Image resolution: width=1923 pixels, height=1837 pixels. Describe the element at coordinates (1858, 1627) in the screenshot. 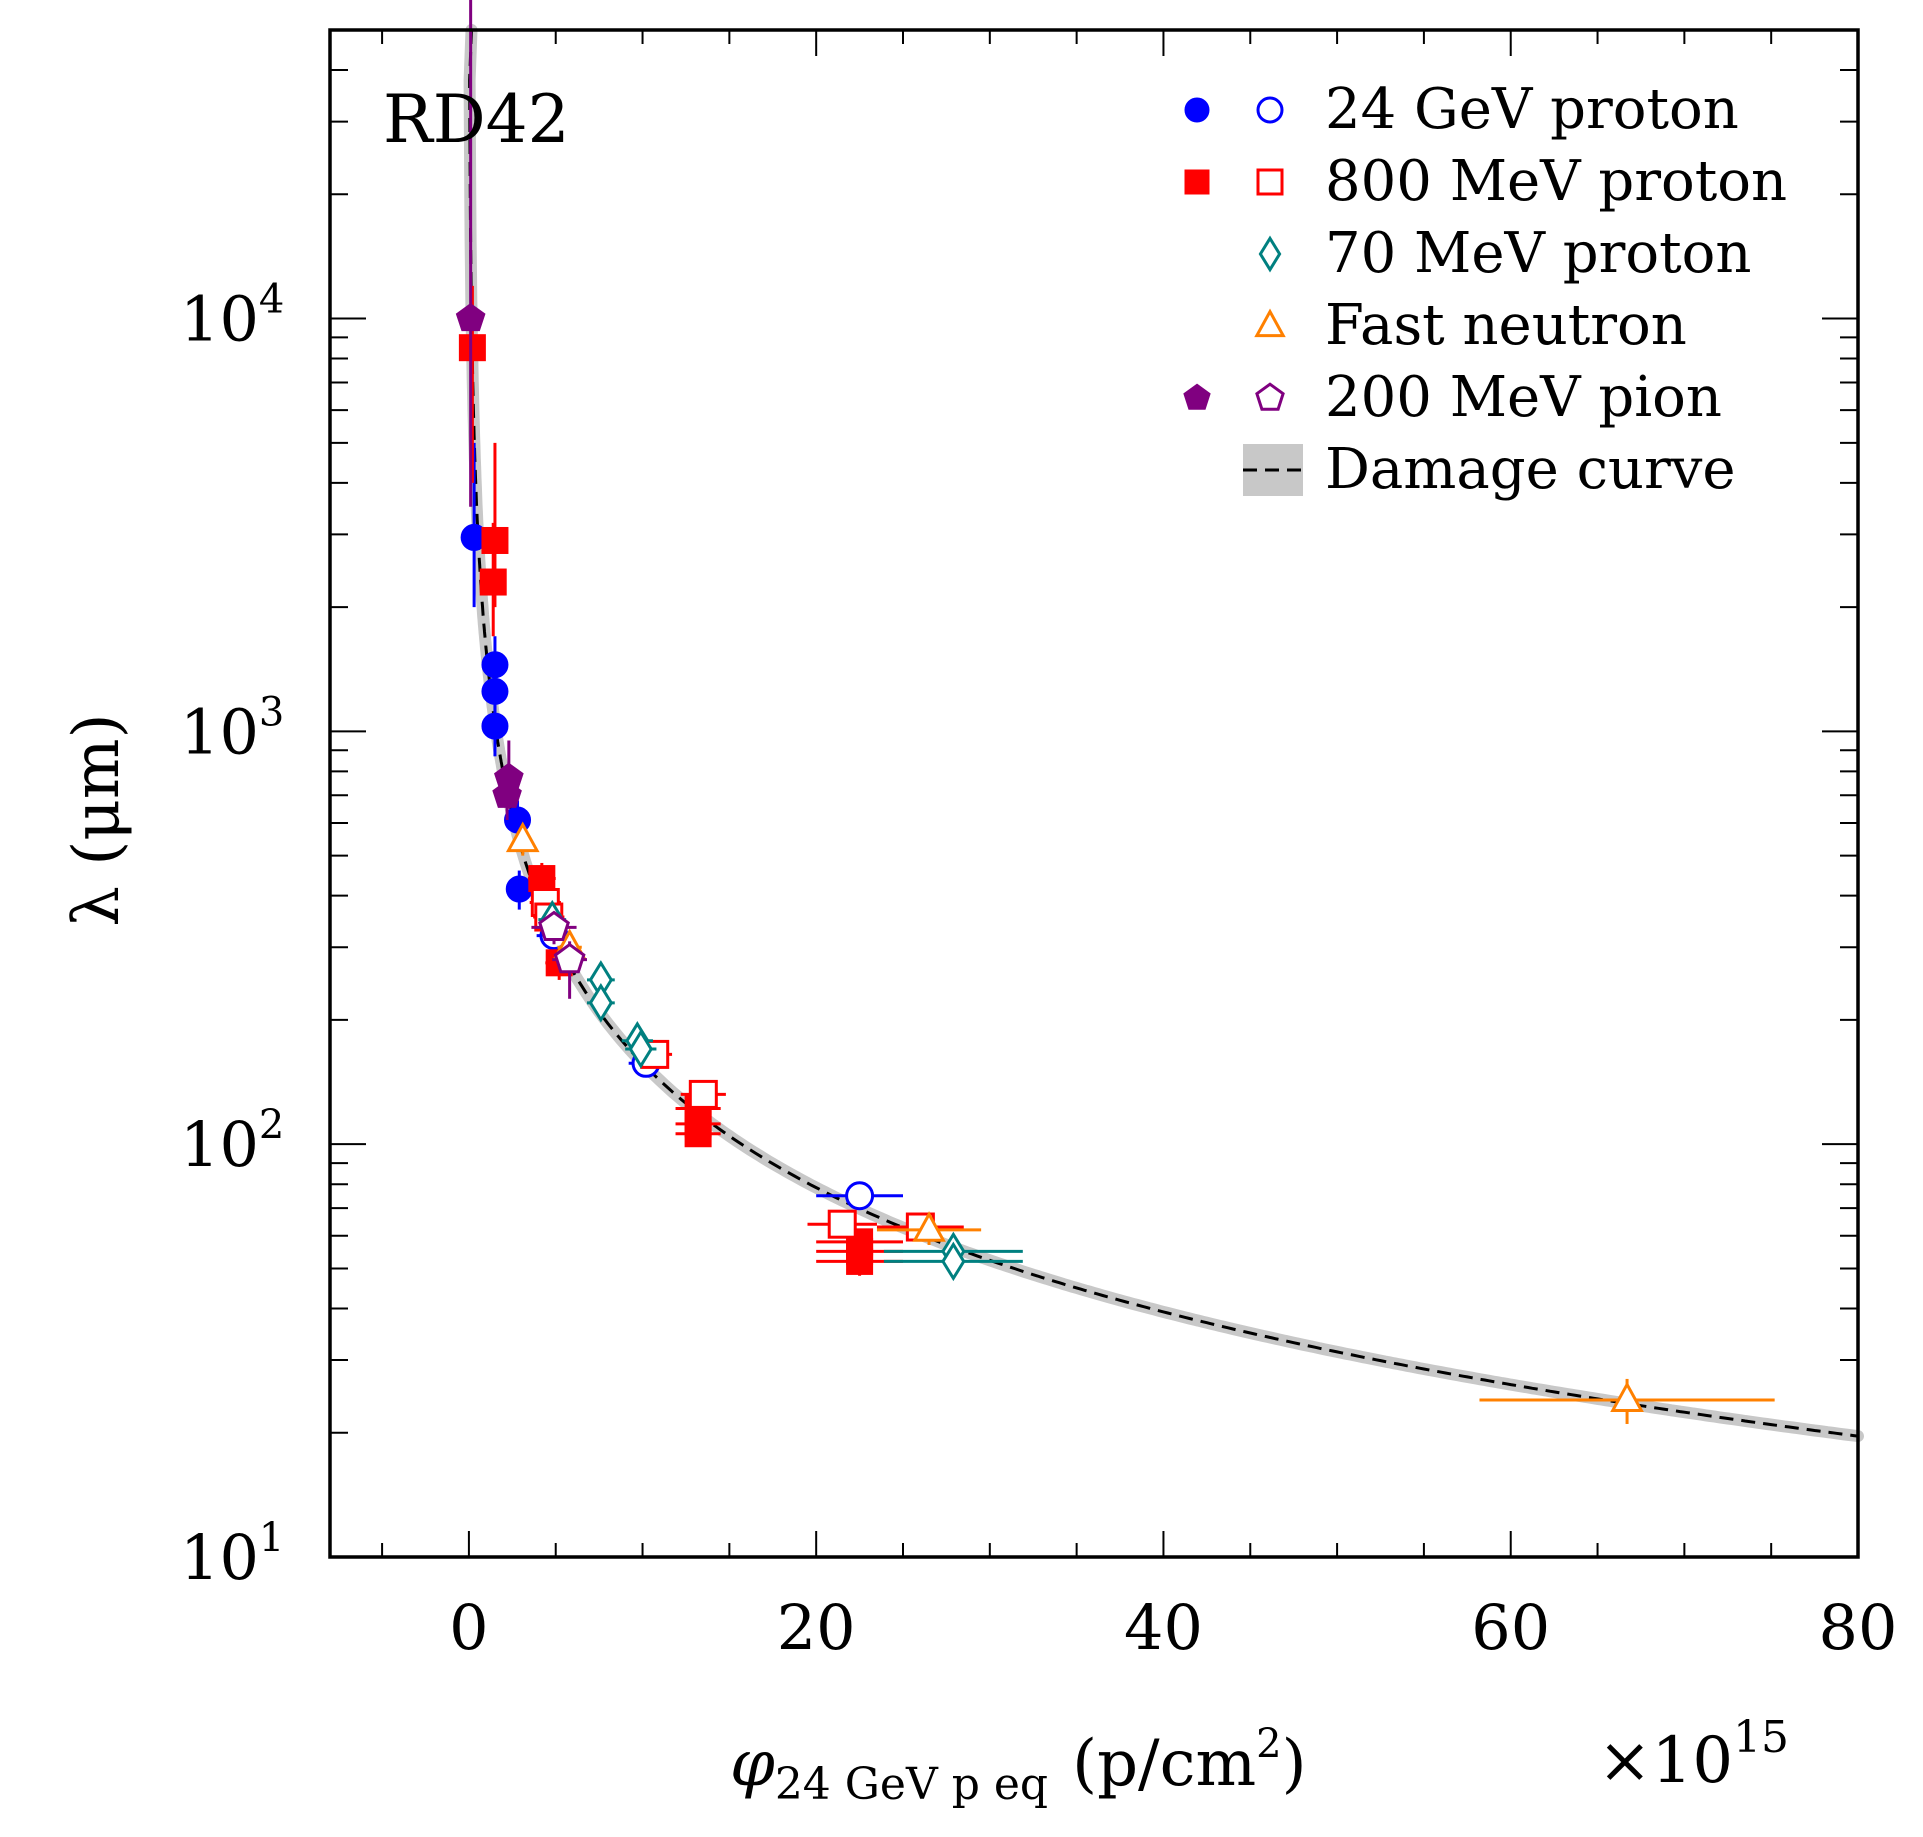

I see `x-tick-label: 80` at that location.